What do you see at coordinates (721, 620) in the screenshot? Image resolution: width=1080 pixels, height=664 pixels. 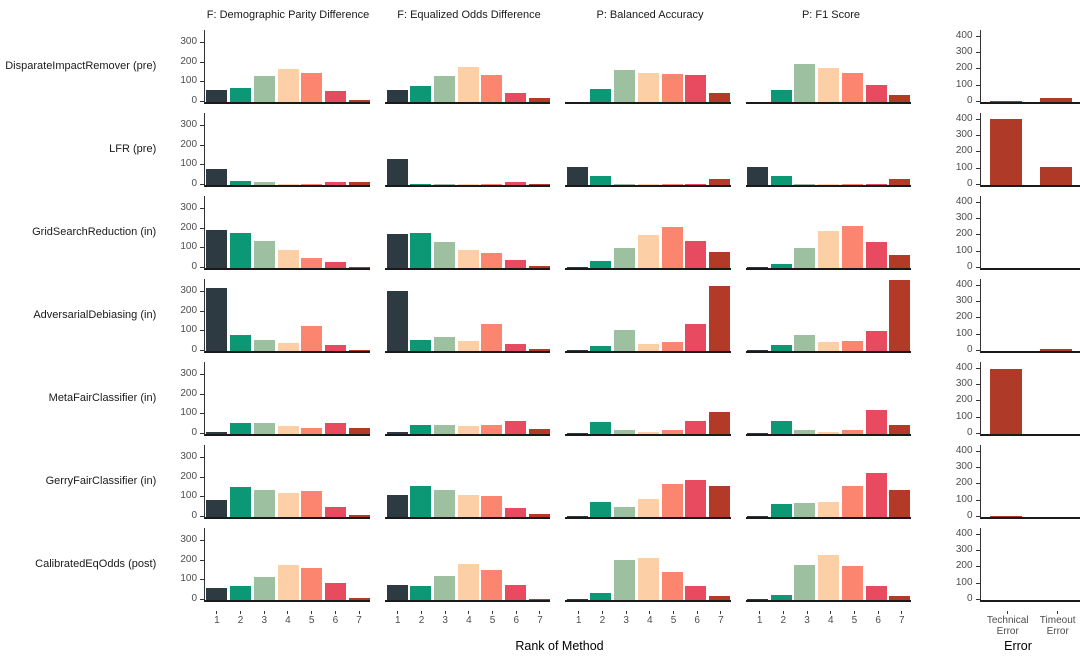 I see `x-tick-text: 7` at bounding box center [721, 620].